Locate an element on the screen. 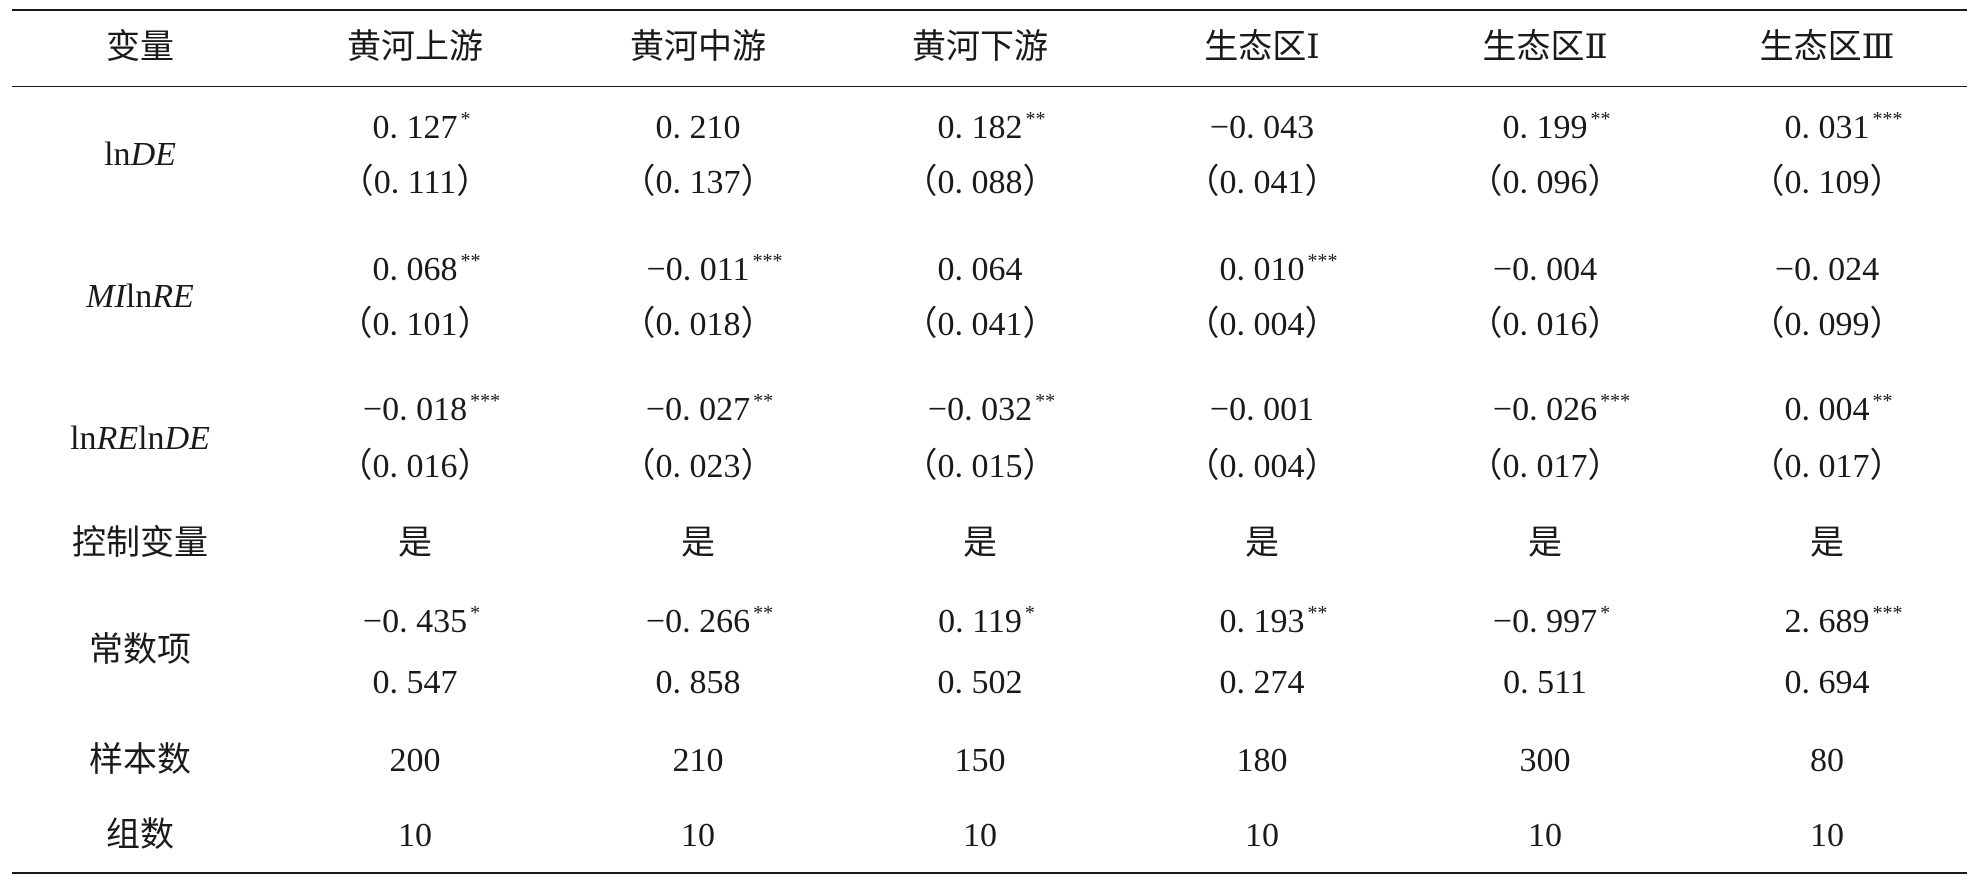 The image size is (1975, 881). label-part: RE is located at coordinates (173, 296).